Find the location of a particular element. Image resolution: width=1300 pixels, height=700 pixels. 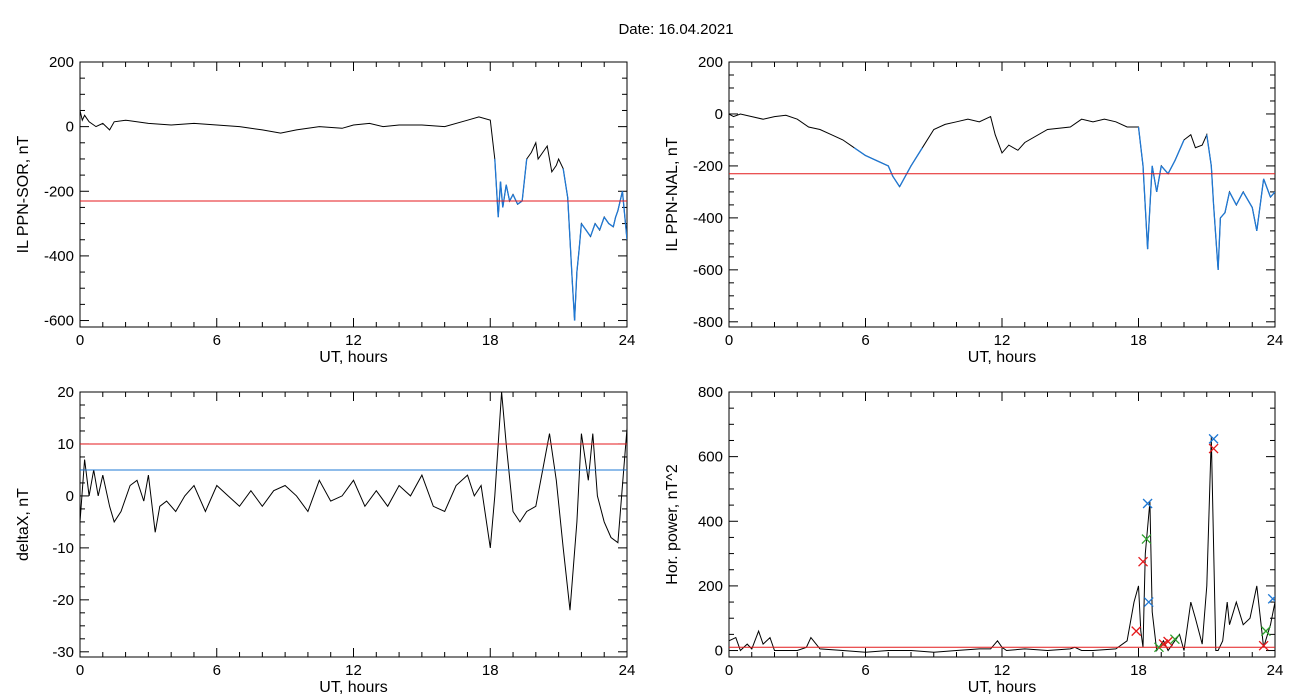

y-tick-label: -600 is located at coordinates (59, 321).